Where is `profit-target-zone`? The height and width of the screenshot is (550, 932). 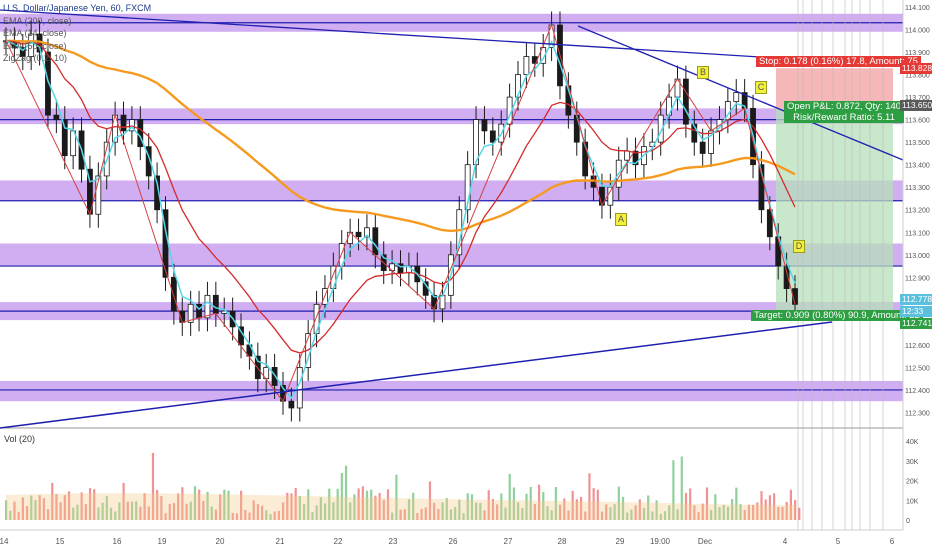 profit-target-zone is located at coordinates (834, 211).